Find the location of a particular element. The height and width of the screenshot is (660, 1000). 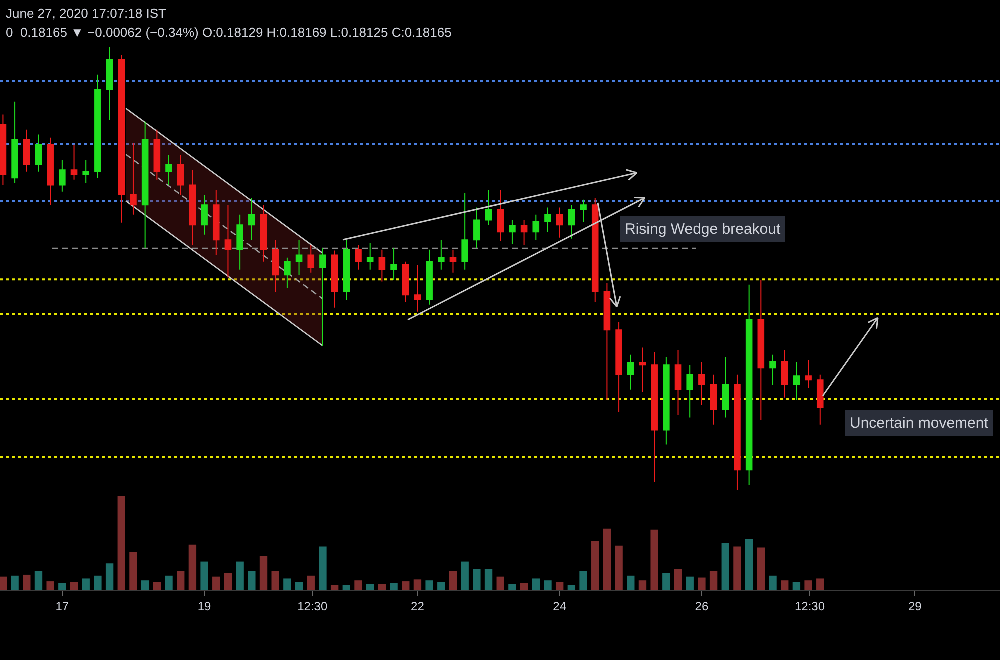

annotation: Rising Wedge breakout is located at coordinates (703, 229).